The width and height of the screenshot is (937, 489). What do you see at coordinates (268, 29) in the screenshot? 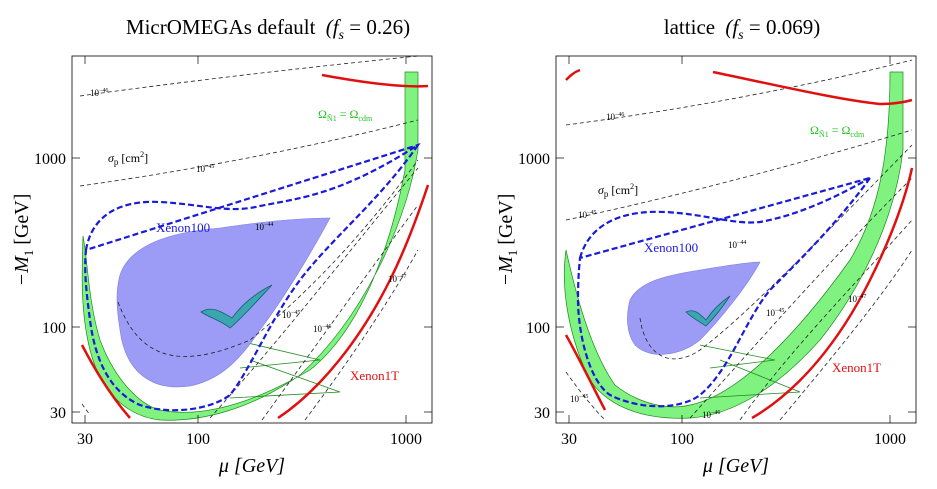
I see `panel-left-title: MicrOMEGAs default (fs = 0.26)` at bounding box center [268, 29].